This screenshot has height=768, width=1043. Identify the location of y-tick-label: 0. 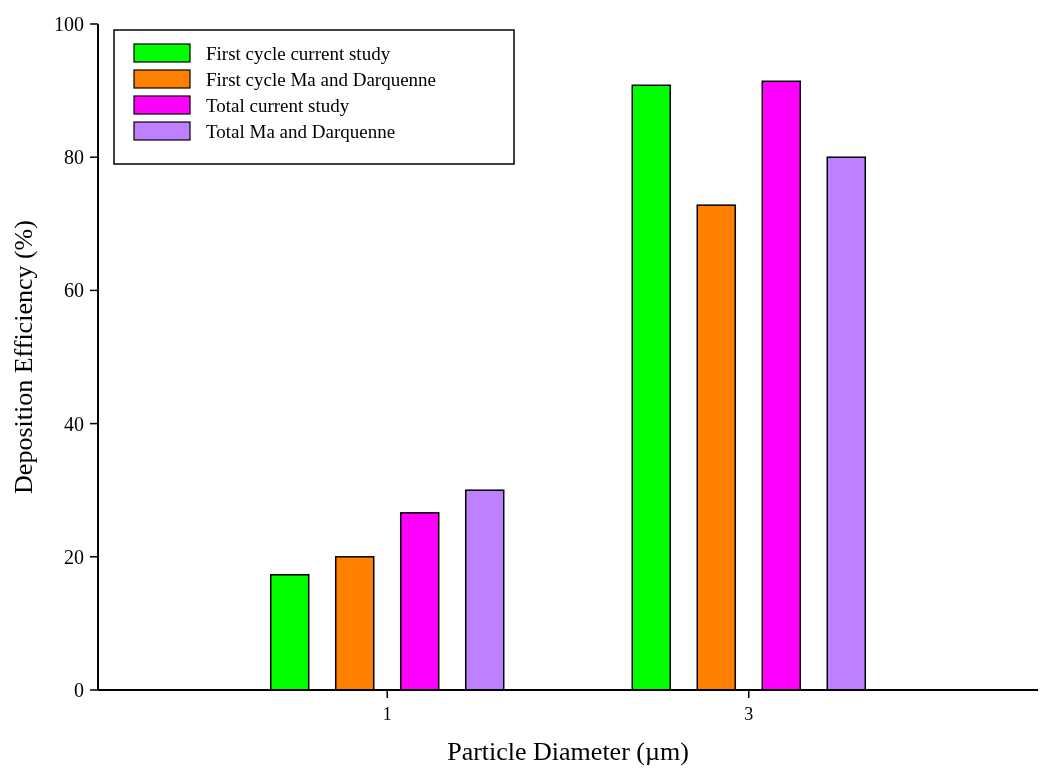
(79, 690).